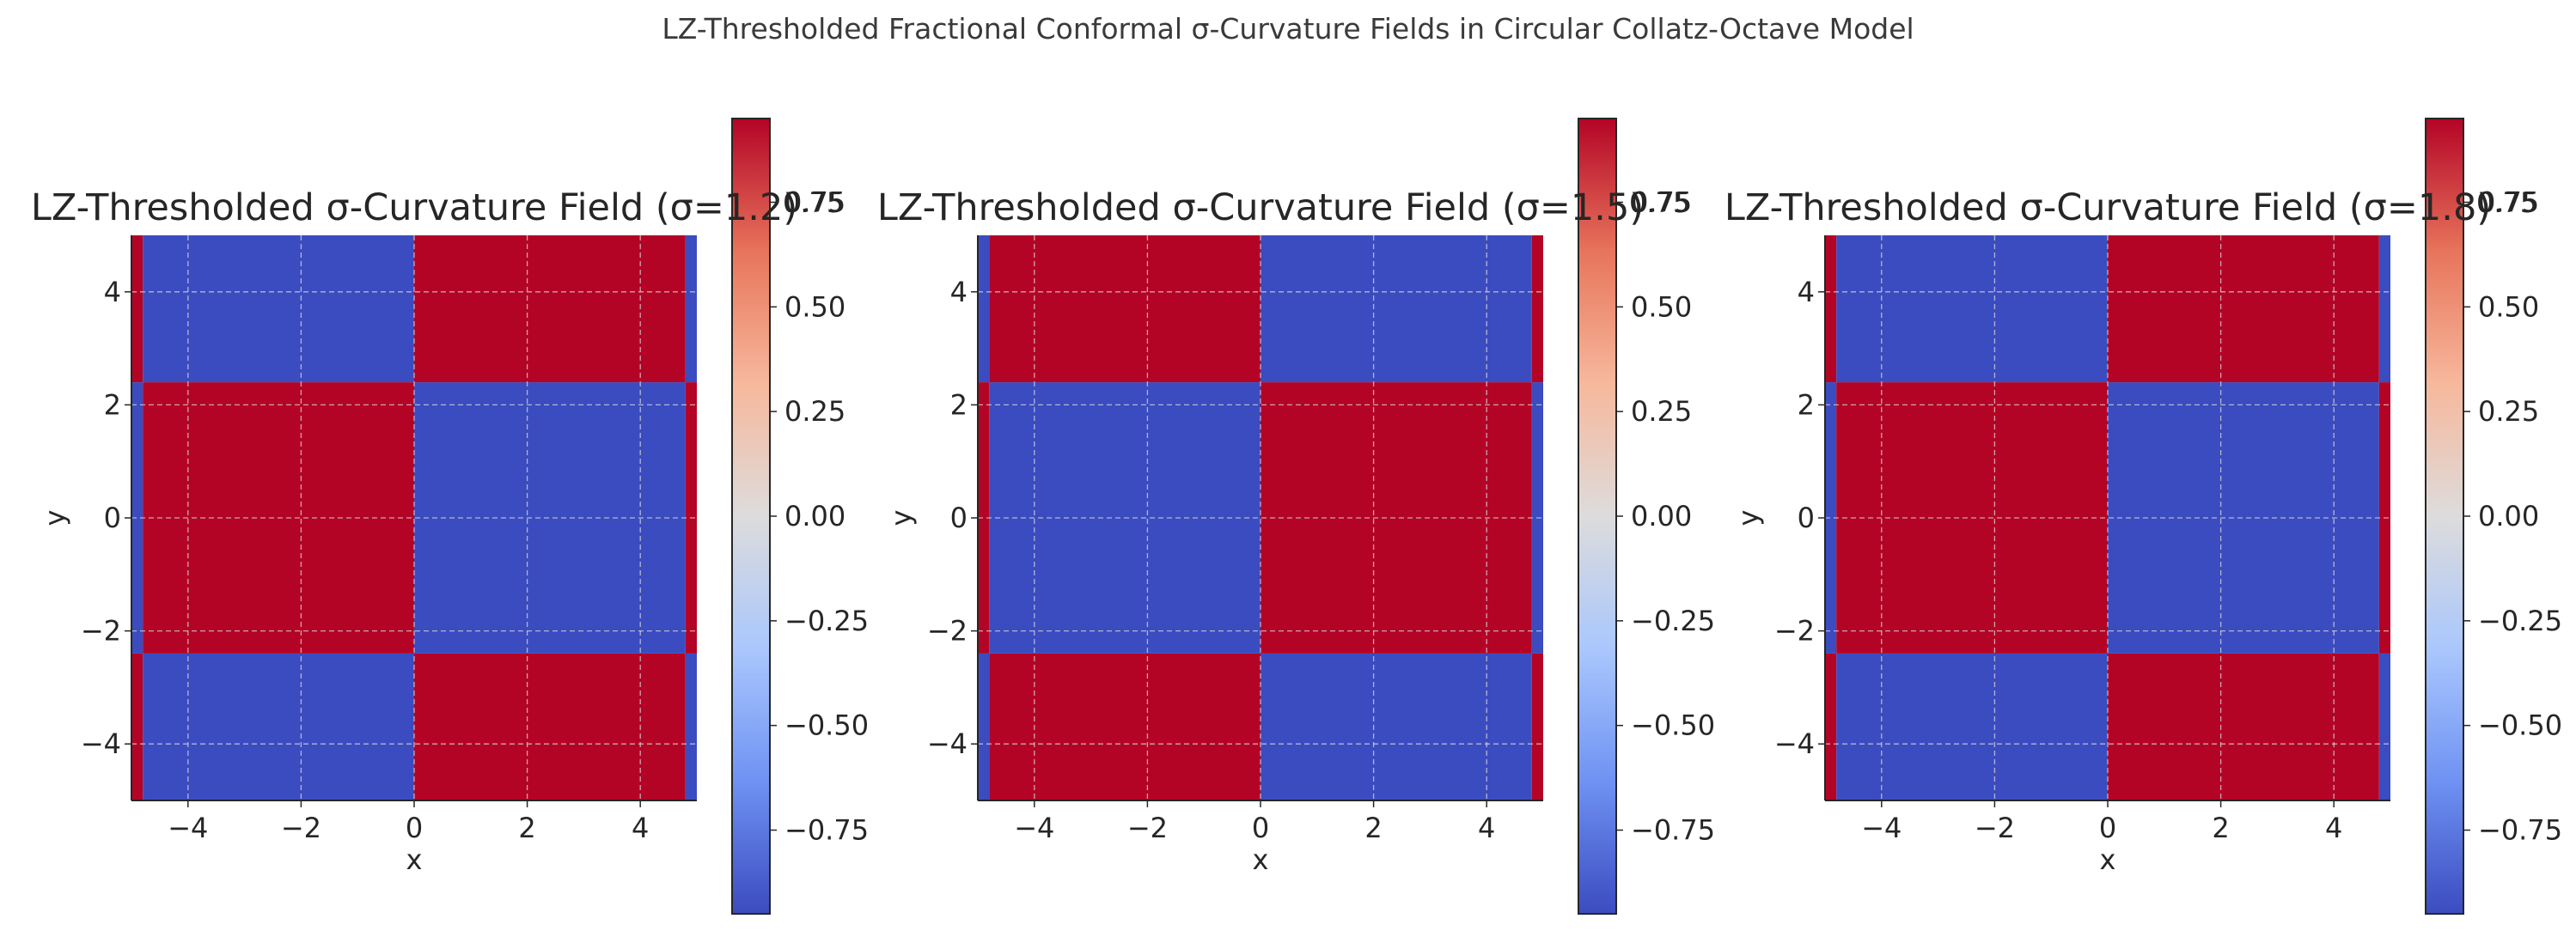 This screenshot has width=2576, height=931. Describe the element at coordinates (414, 207) in the screenshot. I see `panel-title: LZ-Thresholded σ-Curvature Field (σ=1.2)` at that location.